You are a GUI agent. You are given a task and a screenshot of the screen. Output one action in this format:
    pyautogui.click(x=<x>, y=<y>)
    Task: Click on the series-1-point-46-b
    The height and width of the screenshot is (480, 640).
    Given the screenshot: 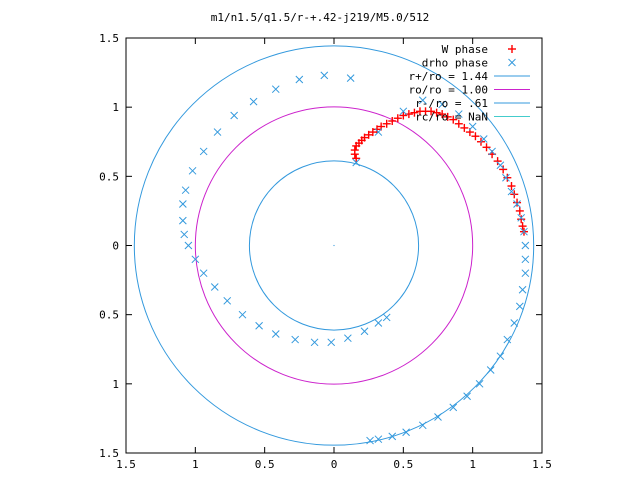 What is the action you would take?
    pyautogui.click(x=188, y=245)
    